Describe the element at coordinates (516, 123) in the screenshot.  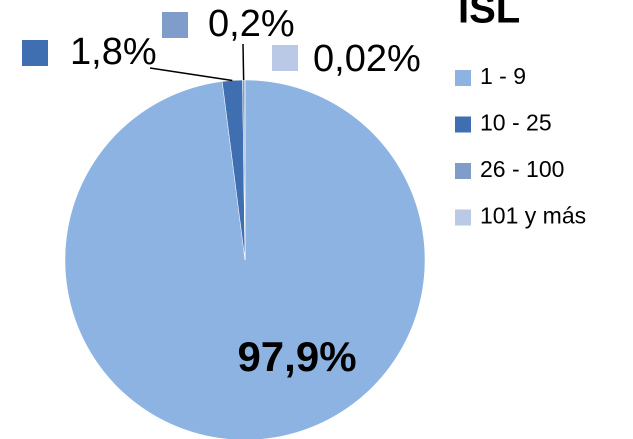
I see `legend-label: 10 - 25` at that location.